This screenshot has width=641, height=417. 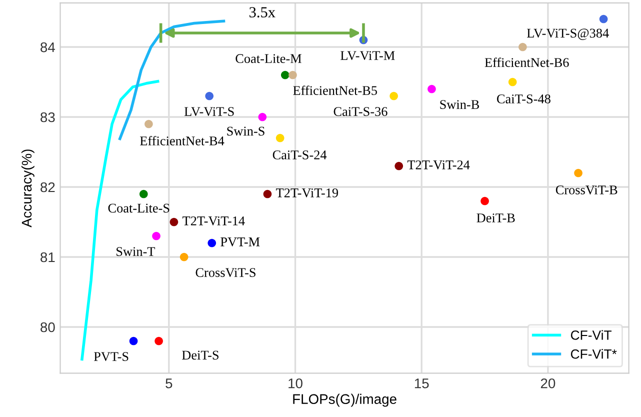 What do you see at coordinates (136, 251) in the screenshot?
I see `series-label: Swin-T` at bounding box center [136, 251].